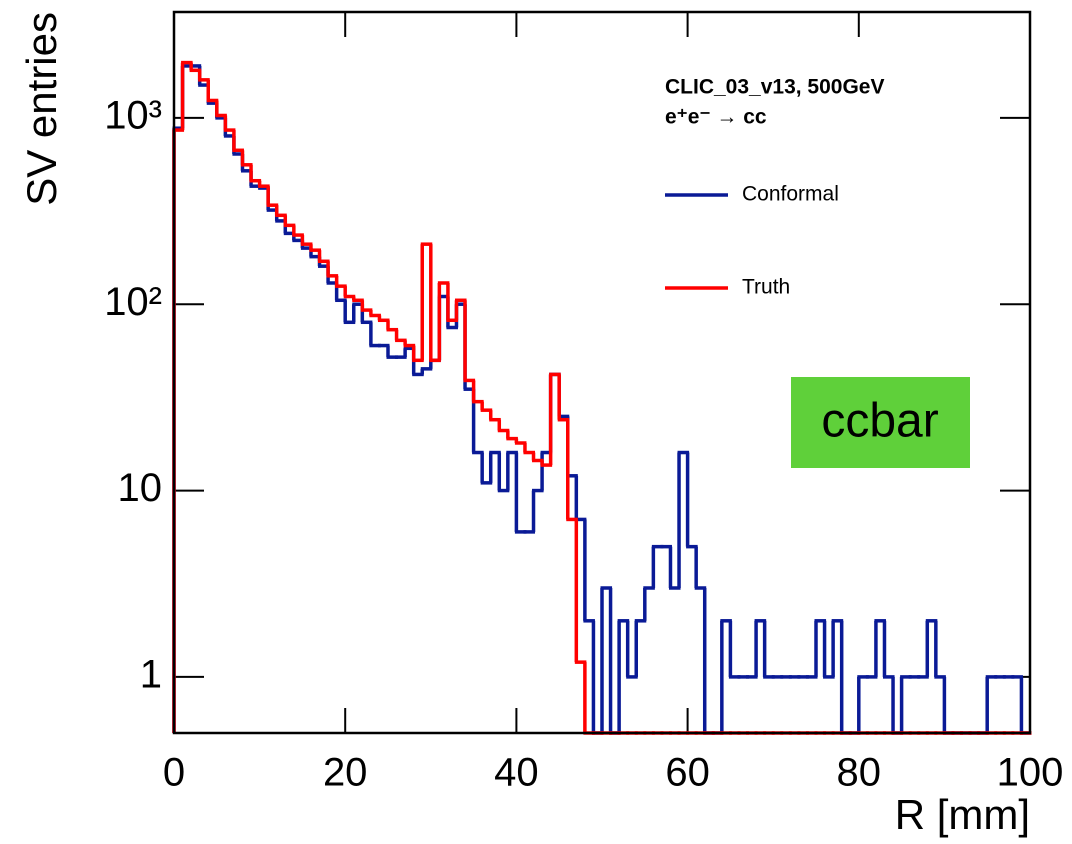 This screenshot has width=1072, height=844. What do you see at coordinates (140, 488) in the screenshot?
I see `y-tick-label: 10` at bounding box center [140, 488].